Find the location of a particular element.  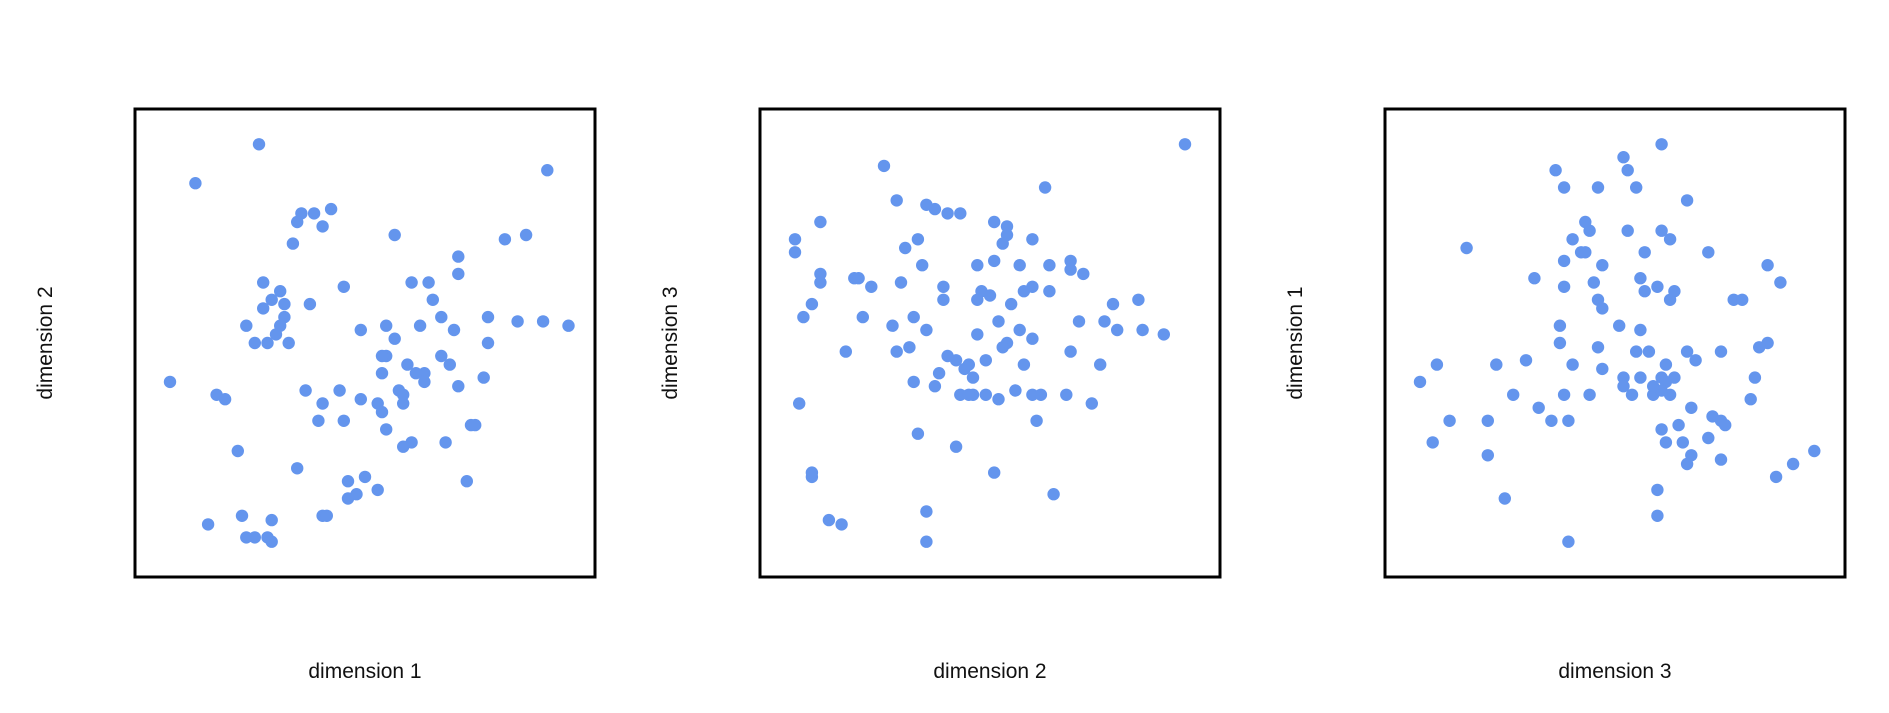

y-axis-label: dimension 1 is located at coordinates (1295, 342).